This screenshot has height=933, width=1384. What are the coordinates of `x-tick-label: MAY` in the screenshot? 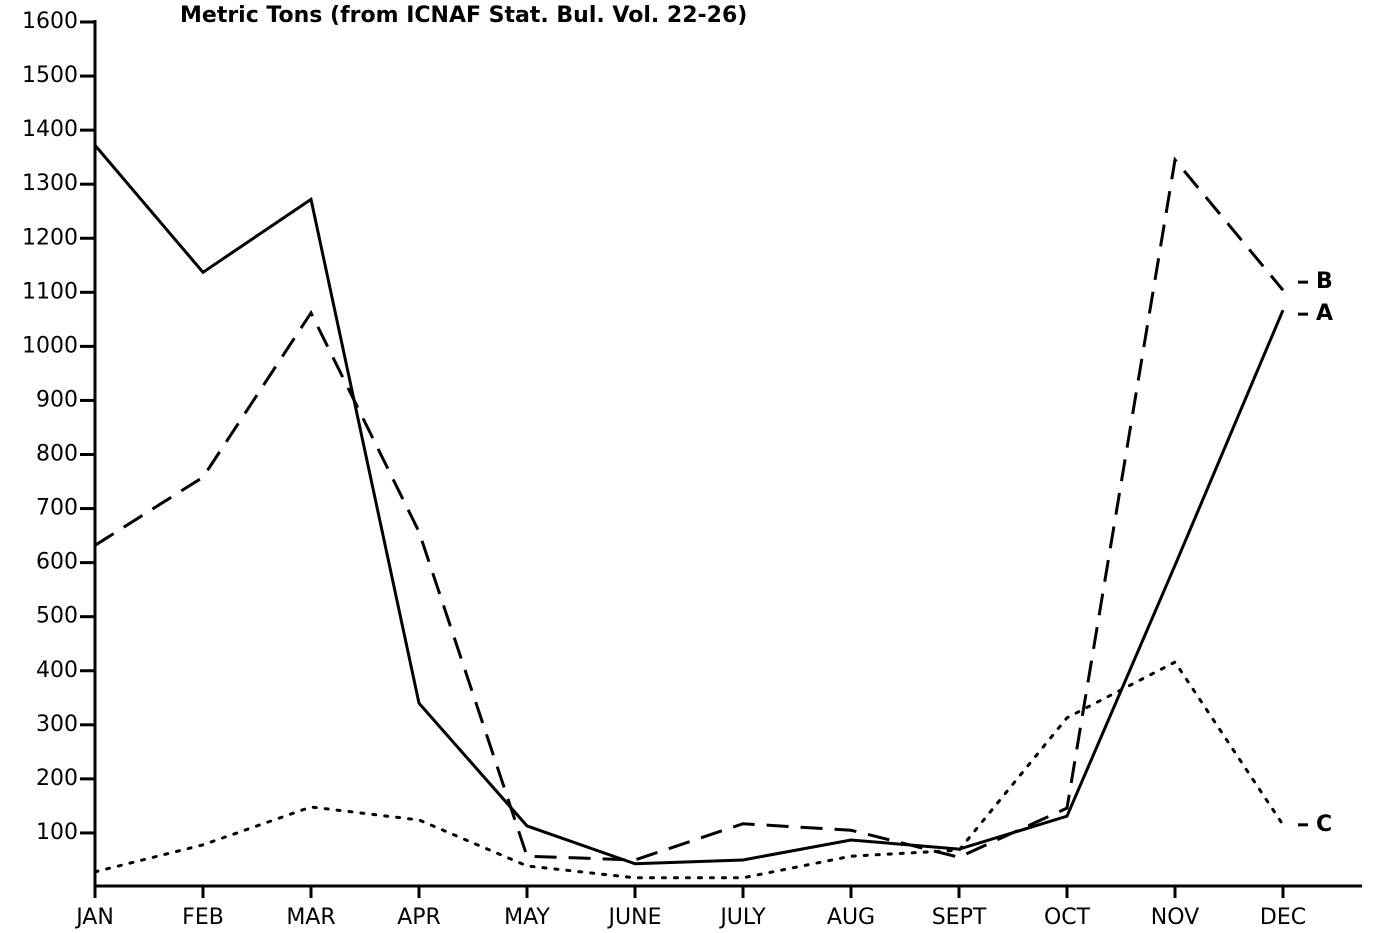 It's located at (527, 917).